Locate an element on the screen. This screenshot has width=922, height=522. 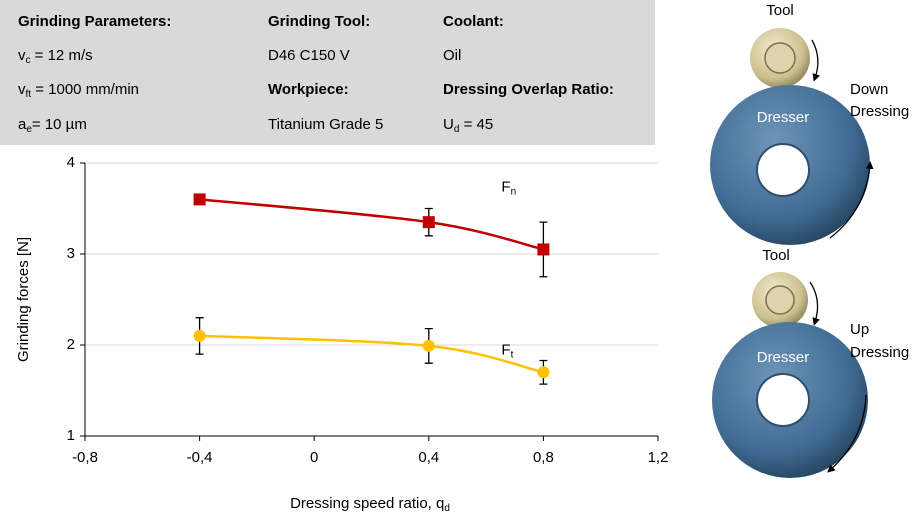
table-cell-rest: = 1000 mm/min is located at coordinates (85, 89).